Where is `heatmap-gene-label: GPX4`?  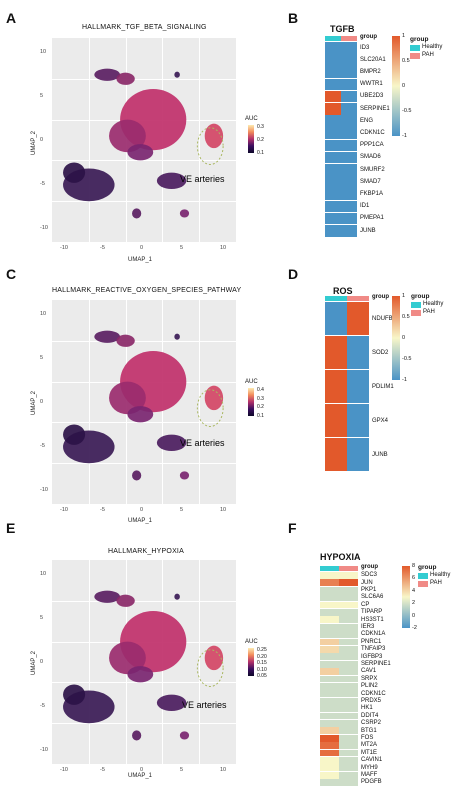 heatmap-gene-label: GPX4 is located at coordinates (380, 420).